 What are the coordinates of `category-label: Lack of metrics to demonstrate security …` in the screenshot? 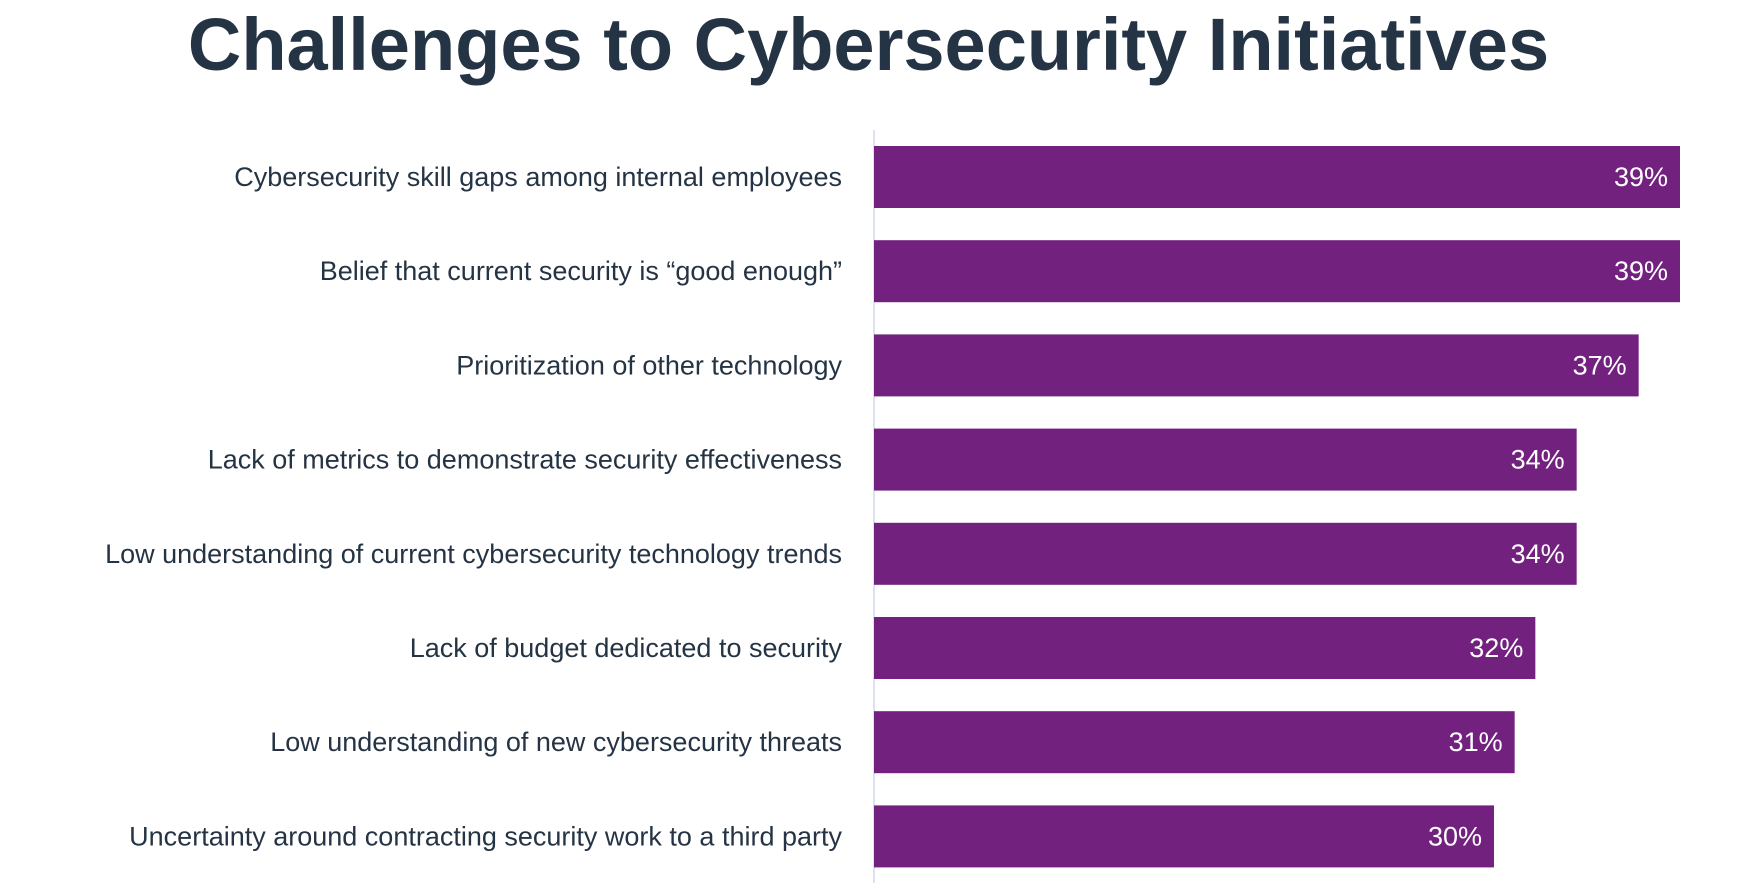 It's located at (525, 460).